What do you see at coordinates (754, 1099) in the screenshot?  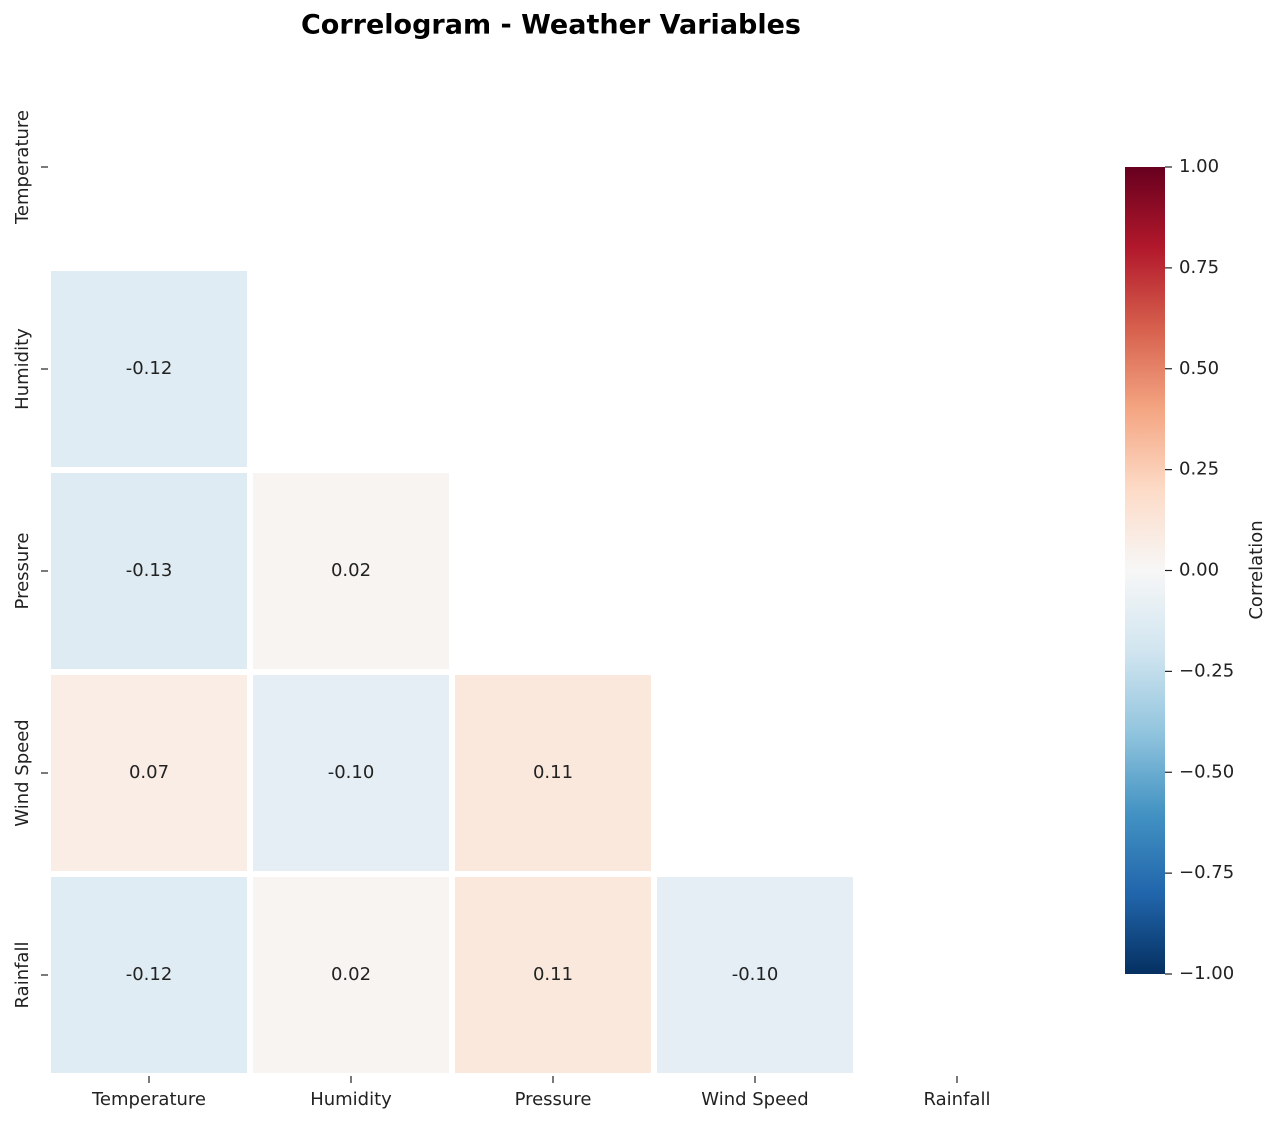 I see `x-tick-label: Wind Speed` at bounding box center [754, 1099].